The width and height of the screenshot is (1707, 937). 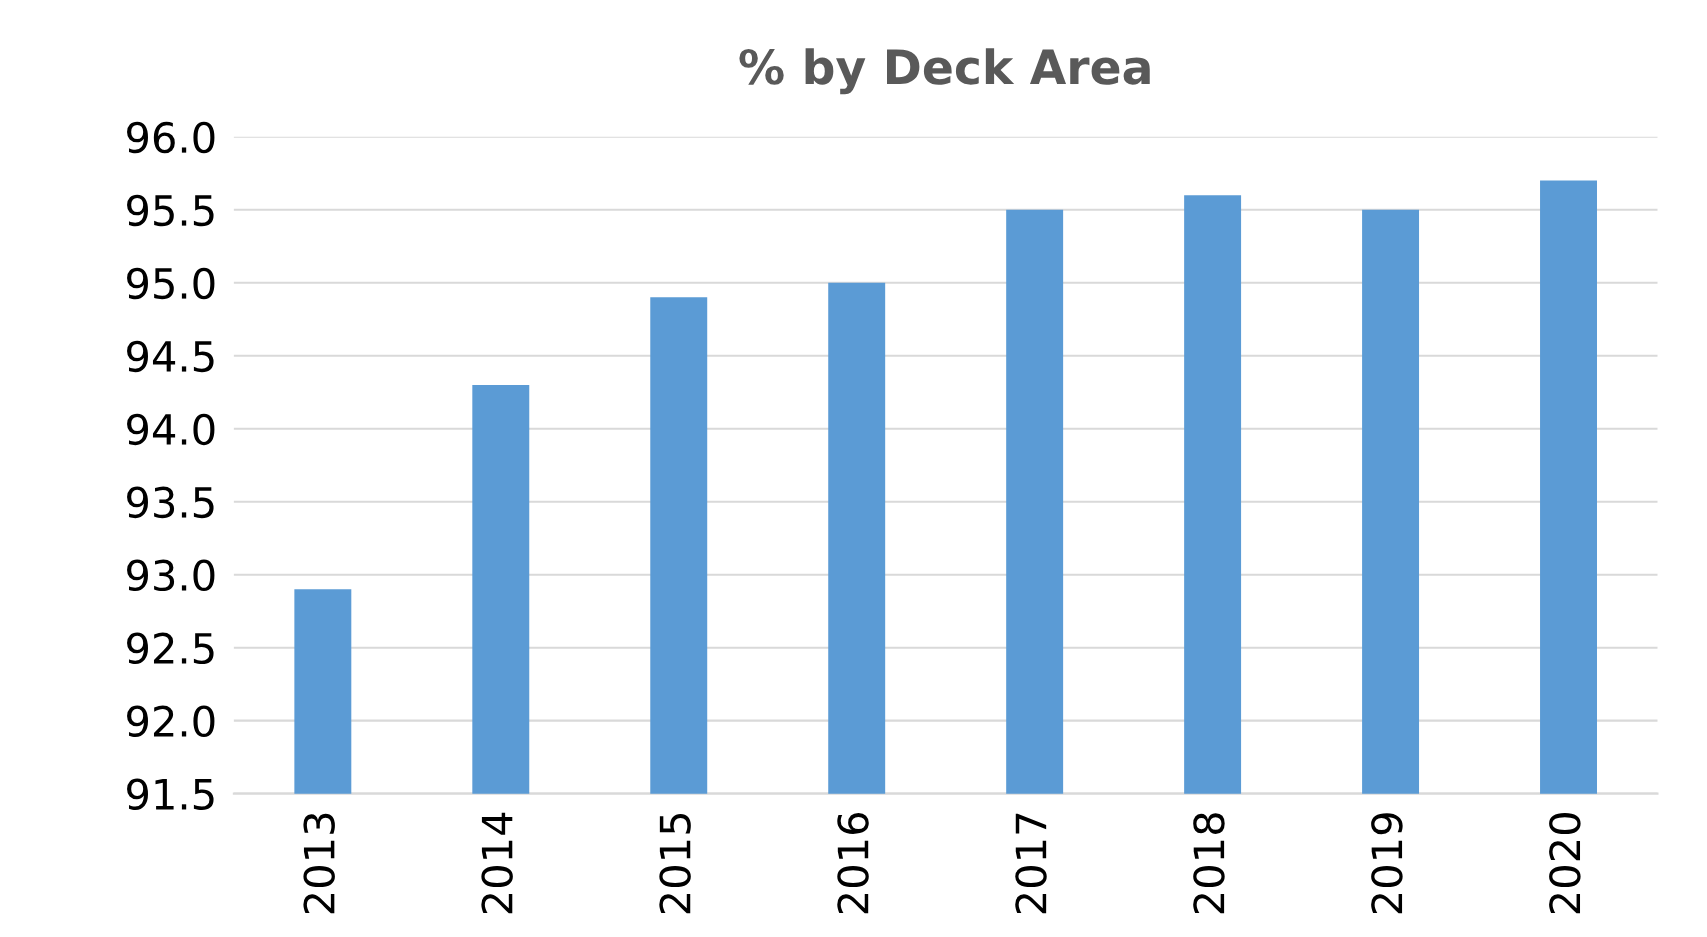 What do you see at coordinates (171, 429) in the screenshot?
I see `y-tick-label: 94.0` at bounding box center [171, 429].